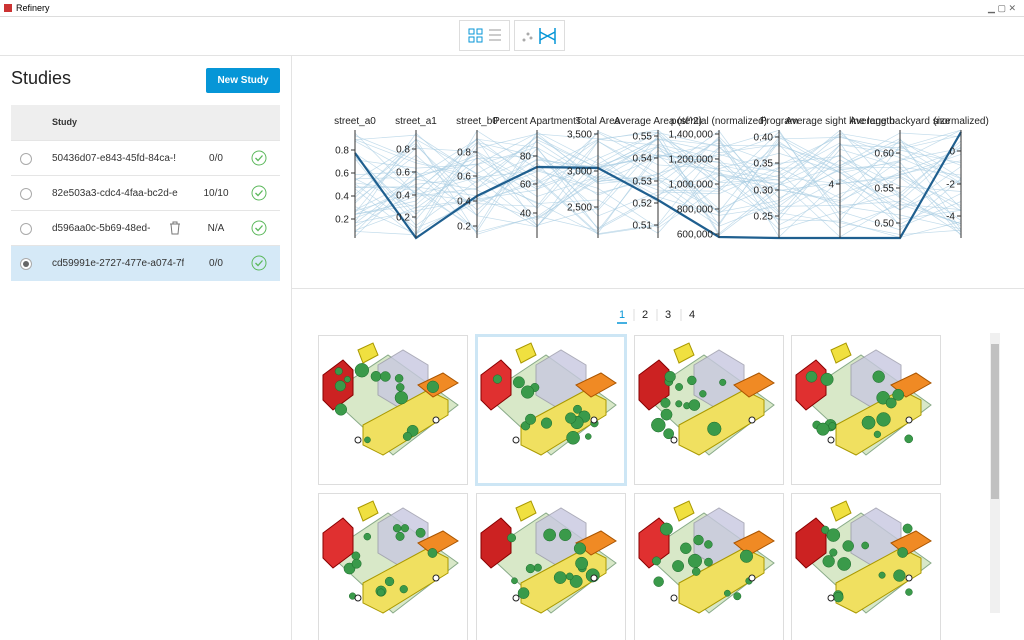 Image resolution: width=1024 pixels, height=640 pixels. Describe the element at coordinates (692, 315) in the screenshot. I see `page-number: 4` at that location.